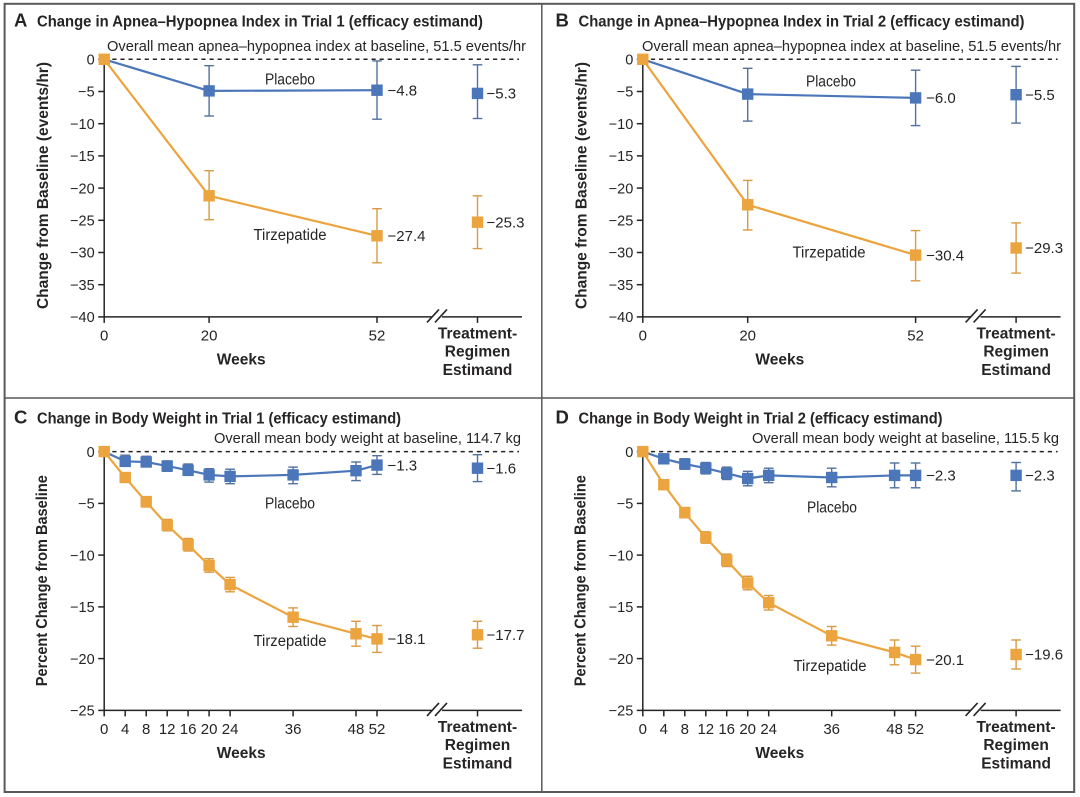  I want to click on svg-text: −18.1, so click(407, 639).